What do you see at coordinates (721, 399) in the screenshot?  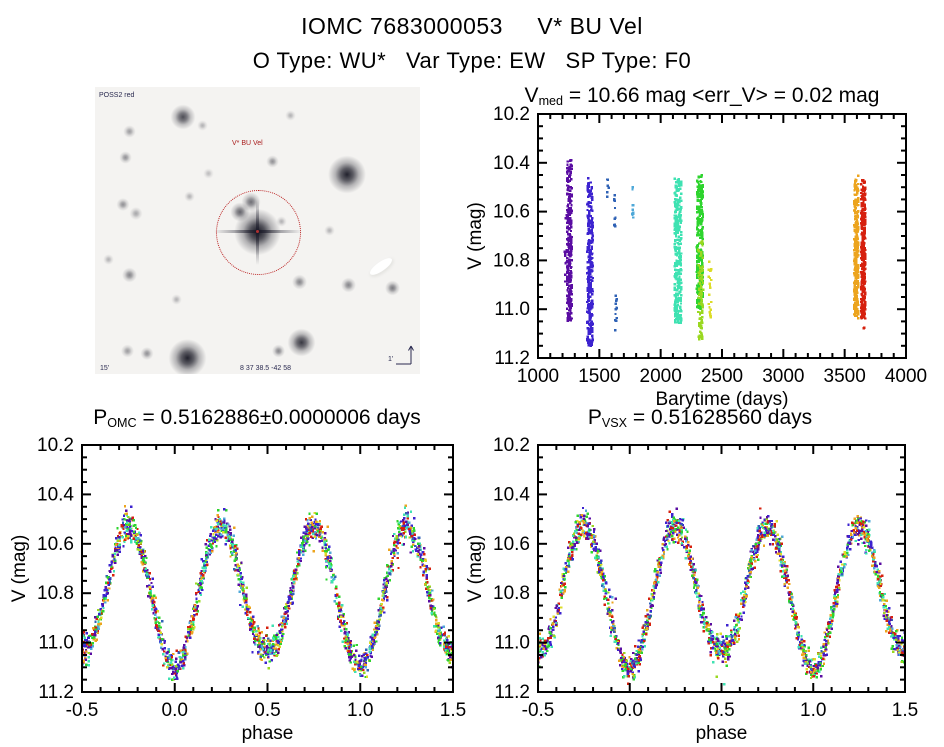 I see `axis-label: Barytime (days)` at bounding box center [721, 399].